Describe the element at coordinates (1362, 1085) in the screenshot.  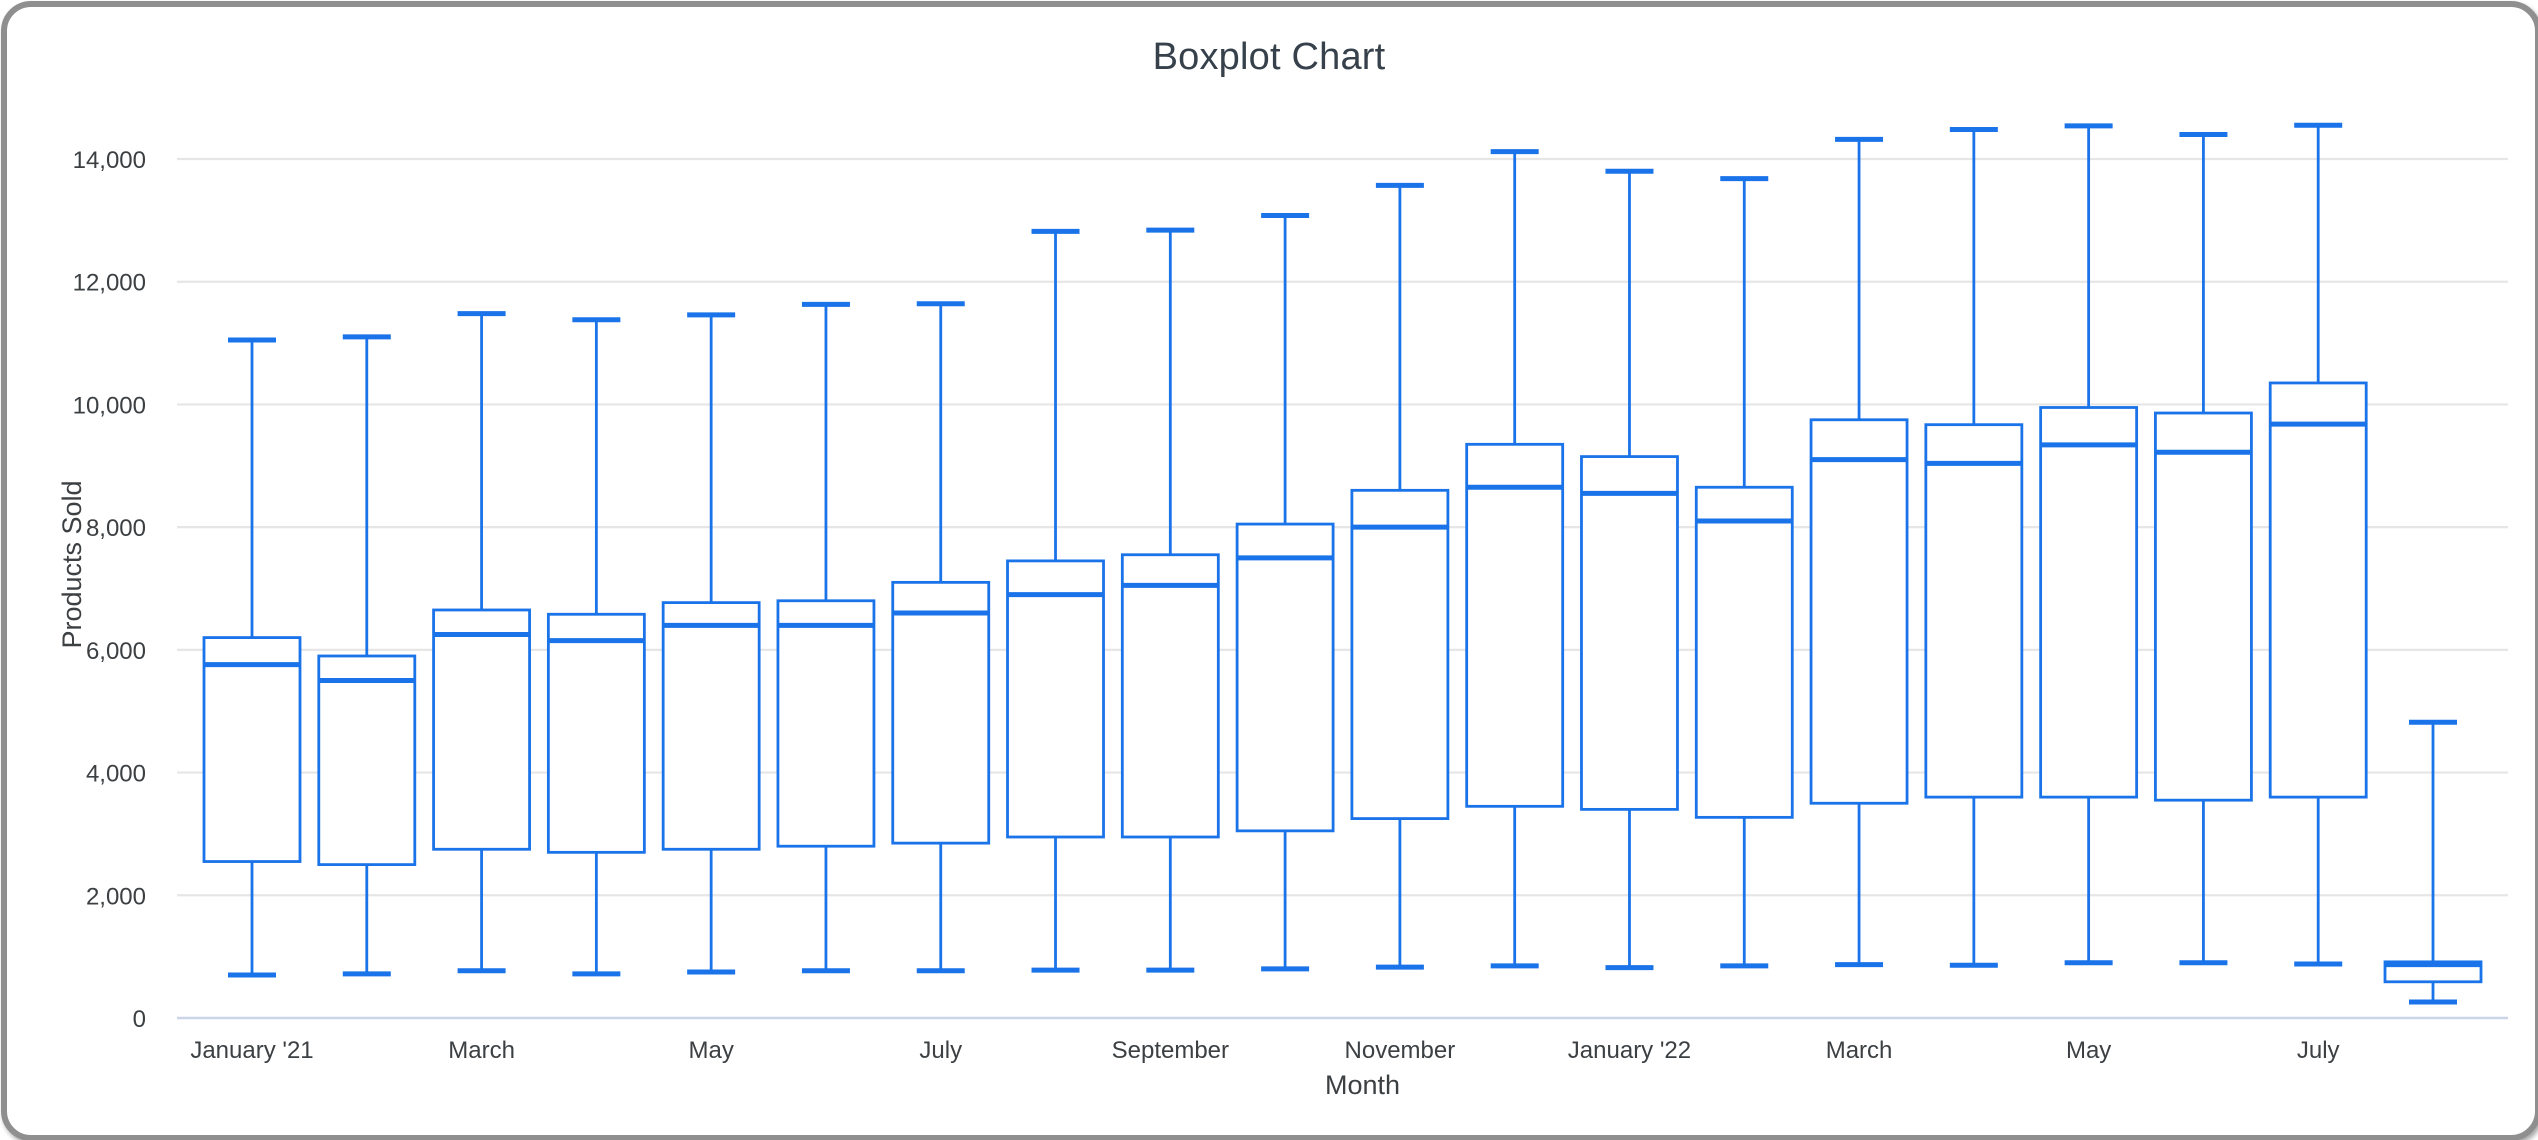
I see `x-axis-title: Month` at that location.